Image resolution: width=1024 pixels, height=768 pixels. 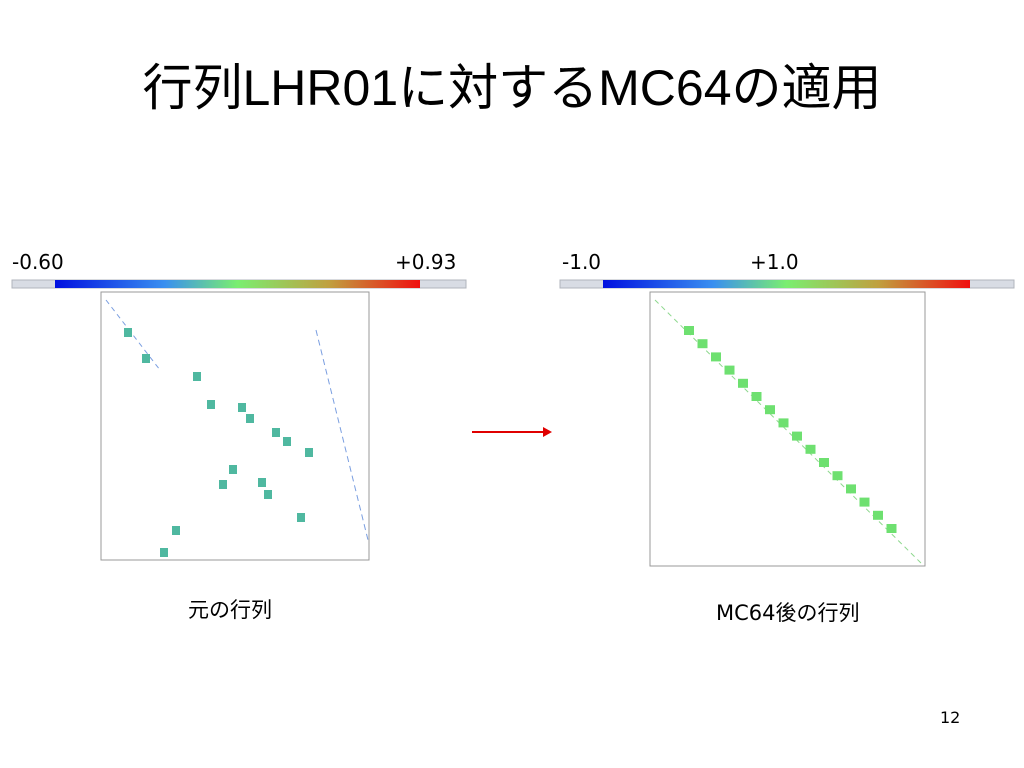 I want to click on scale-max: +0.93, so click(x=426, y=262).